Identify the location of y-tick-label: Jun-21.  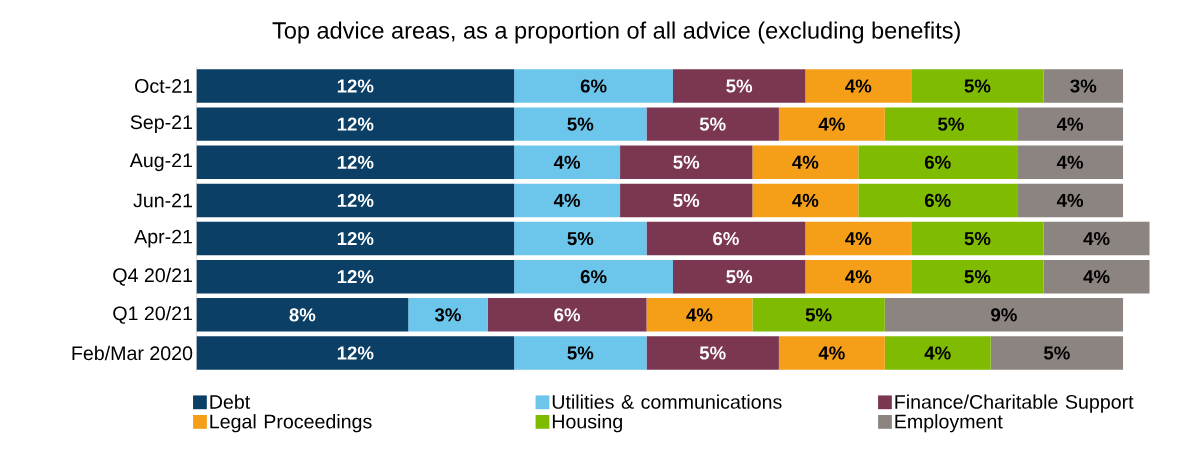
(163, 200).